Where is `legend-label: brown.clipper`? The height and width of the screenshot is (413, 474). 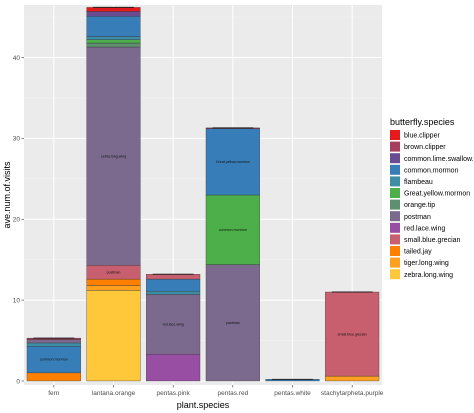
legend-label: brown.clipper is located at coordinates (425, 147).